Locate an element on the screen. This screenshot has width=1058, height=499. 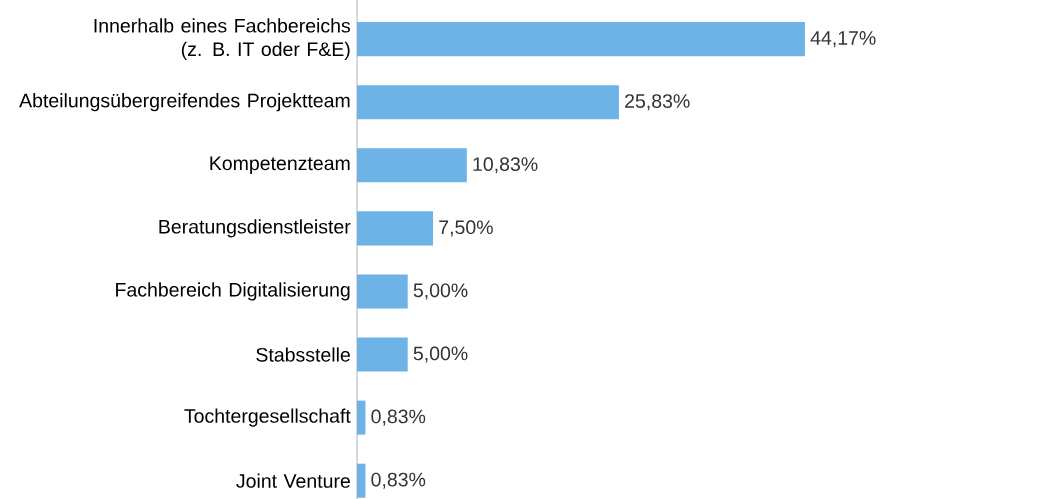
y-tick-label: Innerhalb eines Fachbereichs (z. B. IT oder F&E) is located at coordinates (222, 39).